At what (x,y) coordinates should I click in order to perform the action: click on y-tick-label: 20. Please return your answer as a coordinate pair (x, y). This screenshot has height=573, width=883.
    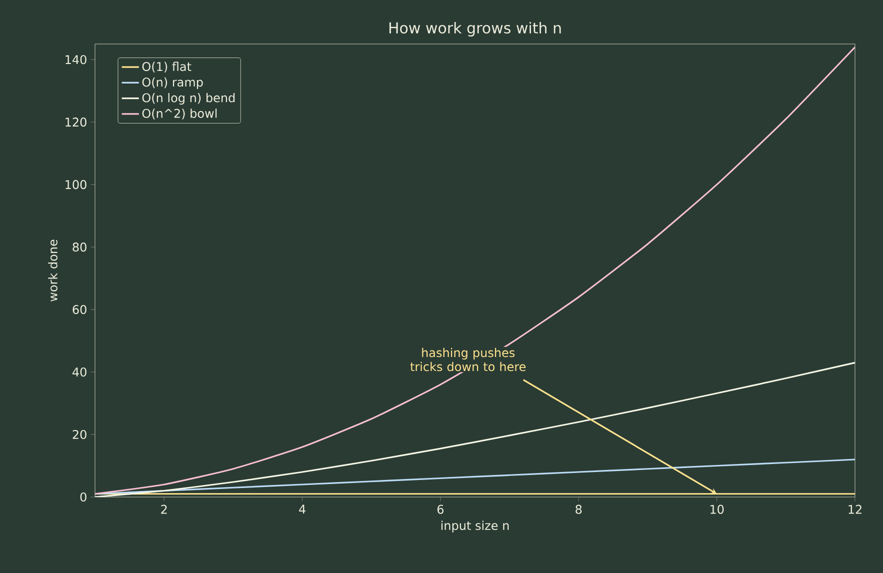
    Looking at the image, I should click on (79, 435).